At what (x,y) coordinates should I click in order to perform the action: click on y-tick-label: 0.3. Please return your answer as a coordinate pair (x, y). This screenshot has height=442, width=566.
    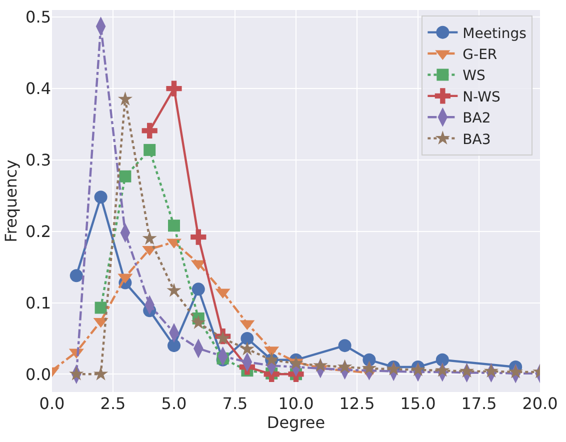
    Looking at the image, I should click on (38, 160).